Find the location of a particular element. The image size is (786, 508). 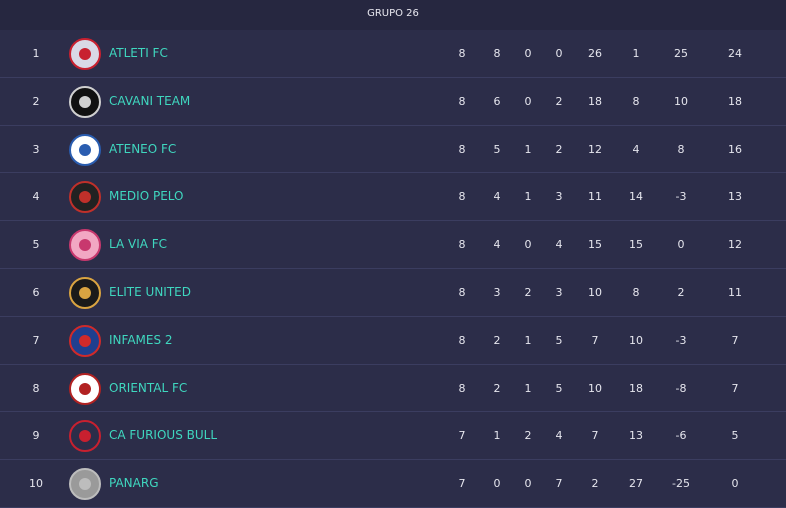

position: 1 is located at coordinates (36, 53).